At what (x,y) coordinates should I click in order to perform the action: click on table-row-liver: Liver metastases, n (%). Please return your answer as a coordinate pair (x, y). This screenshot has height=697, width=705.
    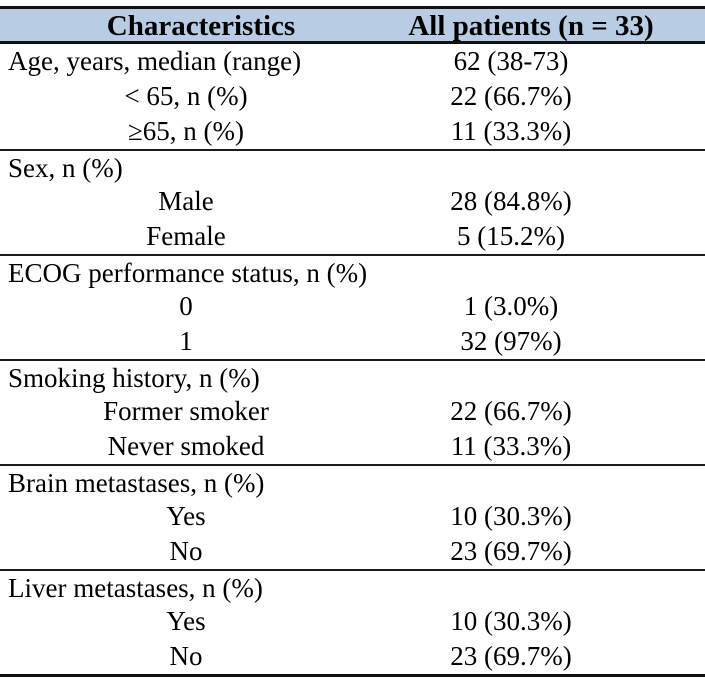
    Looking at the image, I should click on (352, 586).